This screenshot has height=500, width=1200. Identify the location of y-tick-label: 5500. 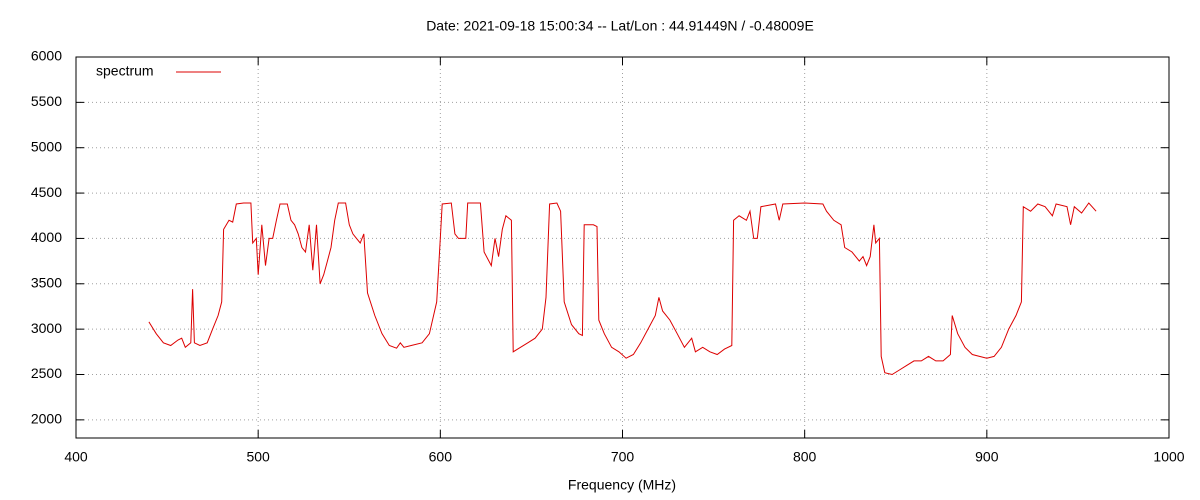
(46, 101).